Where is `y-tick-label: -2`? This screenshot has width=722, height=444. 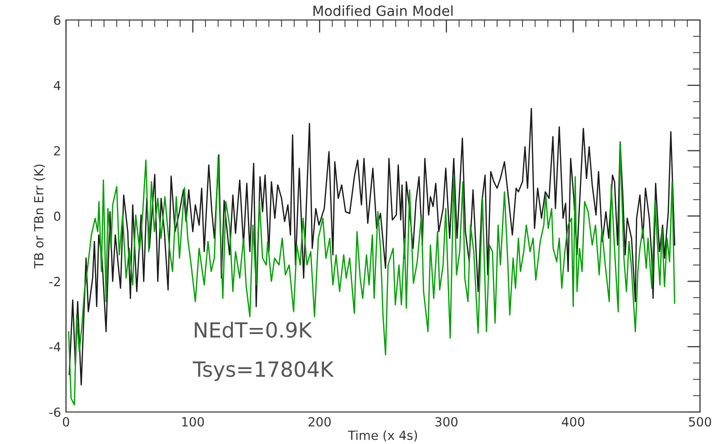 y-tick-label: -2 is located at coordinates (54, 281).